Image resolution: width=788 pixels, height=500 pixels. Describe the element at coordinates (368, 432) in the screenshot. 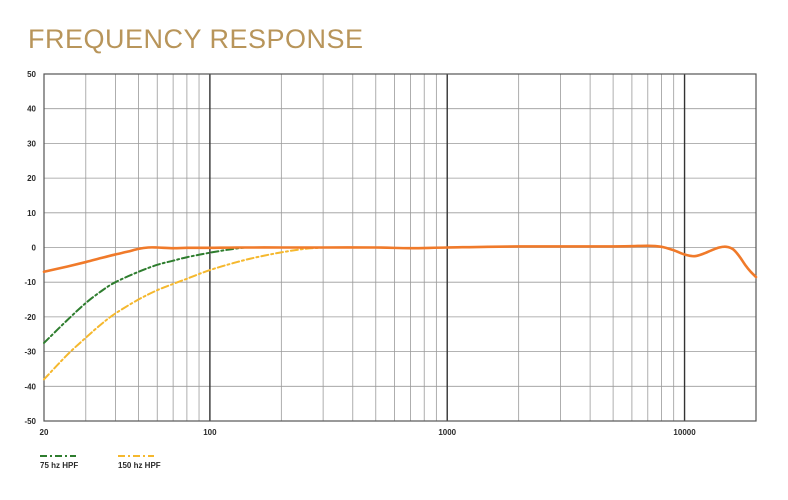

I see `x-axis-ticks: 20 100 1000 10000` at that location.